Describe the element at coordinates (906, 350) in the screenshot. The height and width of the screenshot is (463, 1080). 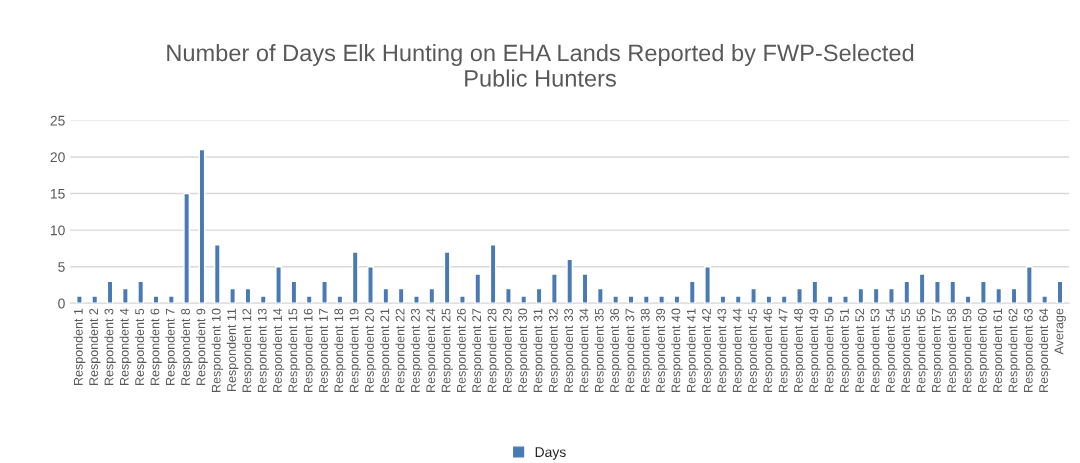
I see `x-tick-label: Respondent 55` at that location.